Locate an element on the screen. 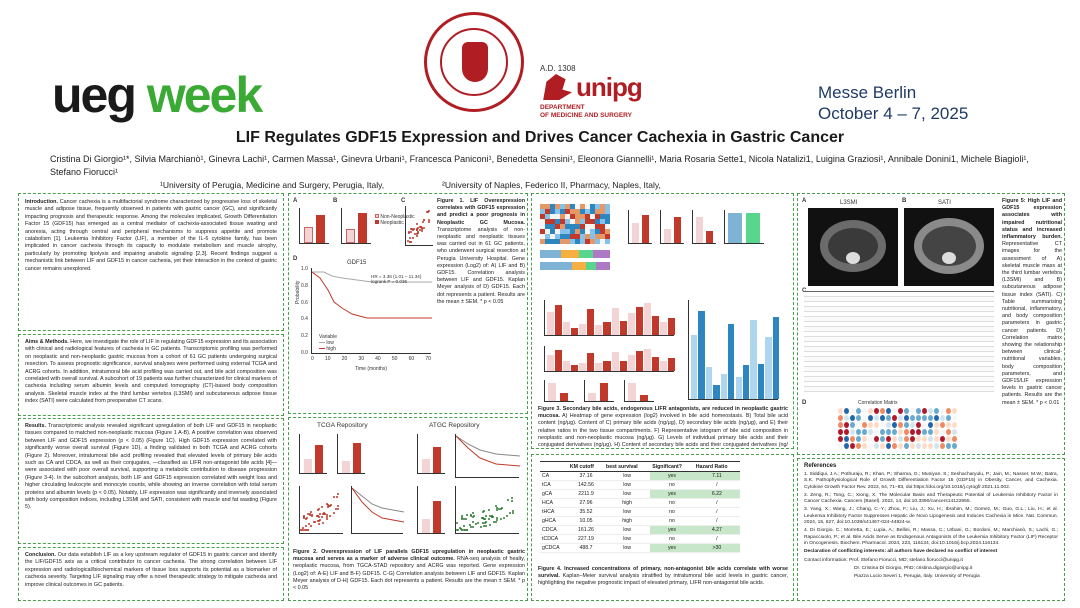 This screenshot has height=608, width=1080. unipg-wordmark: unipg is located at coordinates (609, 87).